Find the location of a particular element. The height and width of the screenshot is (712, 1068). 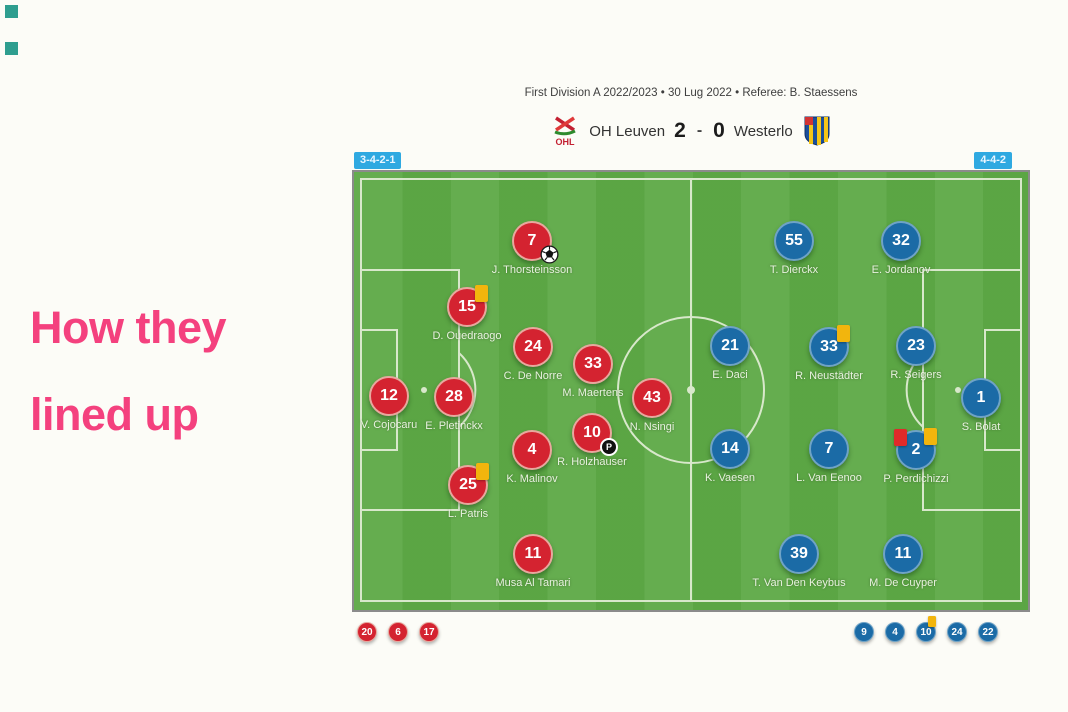

goal-icon is located at coordinates (549, 254).